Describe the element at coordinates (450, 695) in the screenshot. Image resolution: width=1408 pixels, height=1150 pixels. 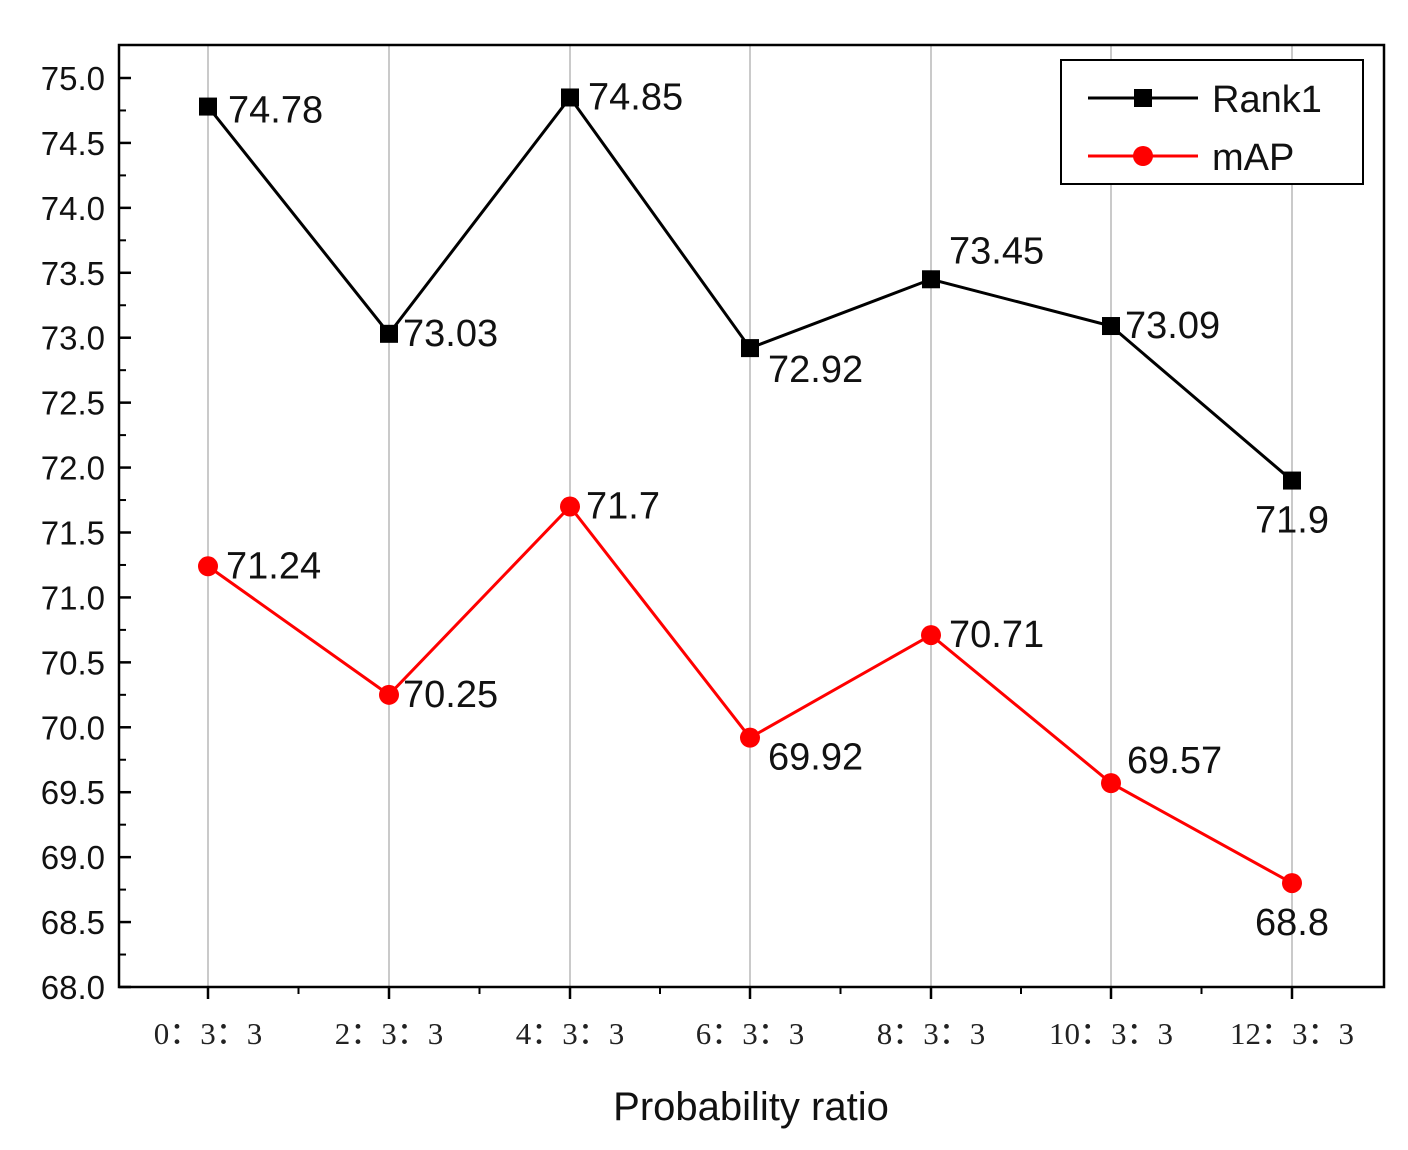
I see `data-label-map: 70.25` at that location.